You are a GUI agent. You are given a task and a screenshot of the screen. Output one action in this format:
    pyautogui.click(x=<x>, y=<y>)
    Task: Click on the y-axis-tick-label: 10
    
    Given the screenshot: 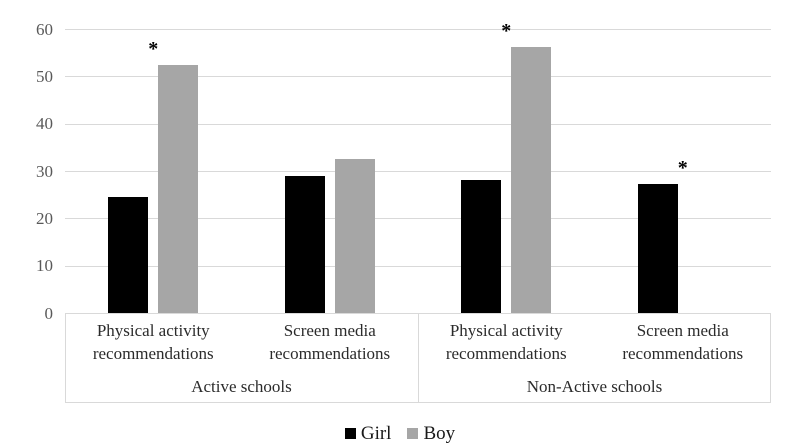 What is the action you would take?
    pyautogui.click(x=44, y=266)
    